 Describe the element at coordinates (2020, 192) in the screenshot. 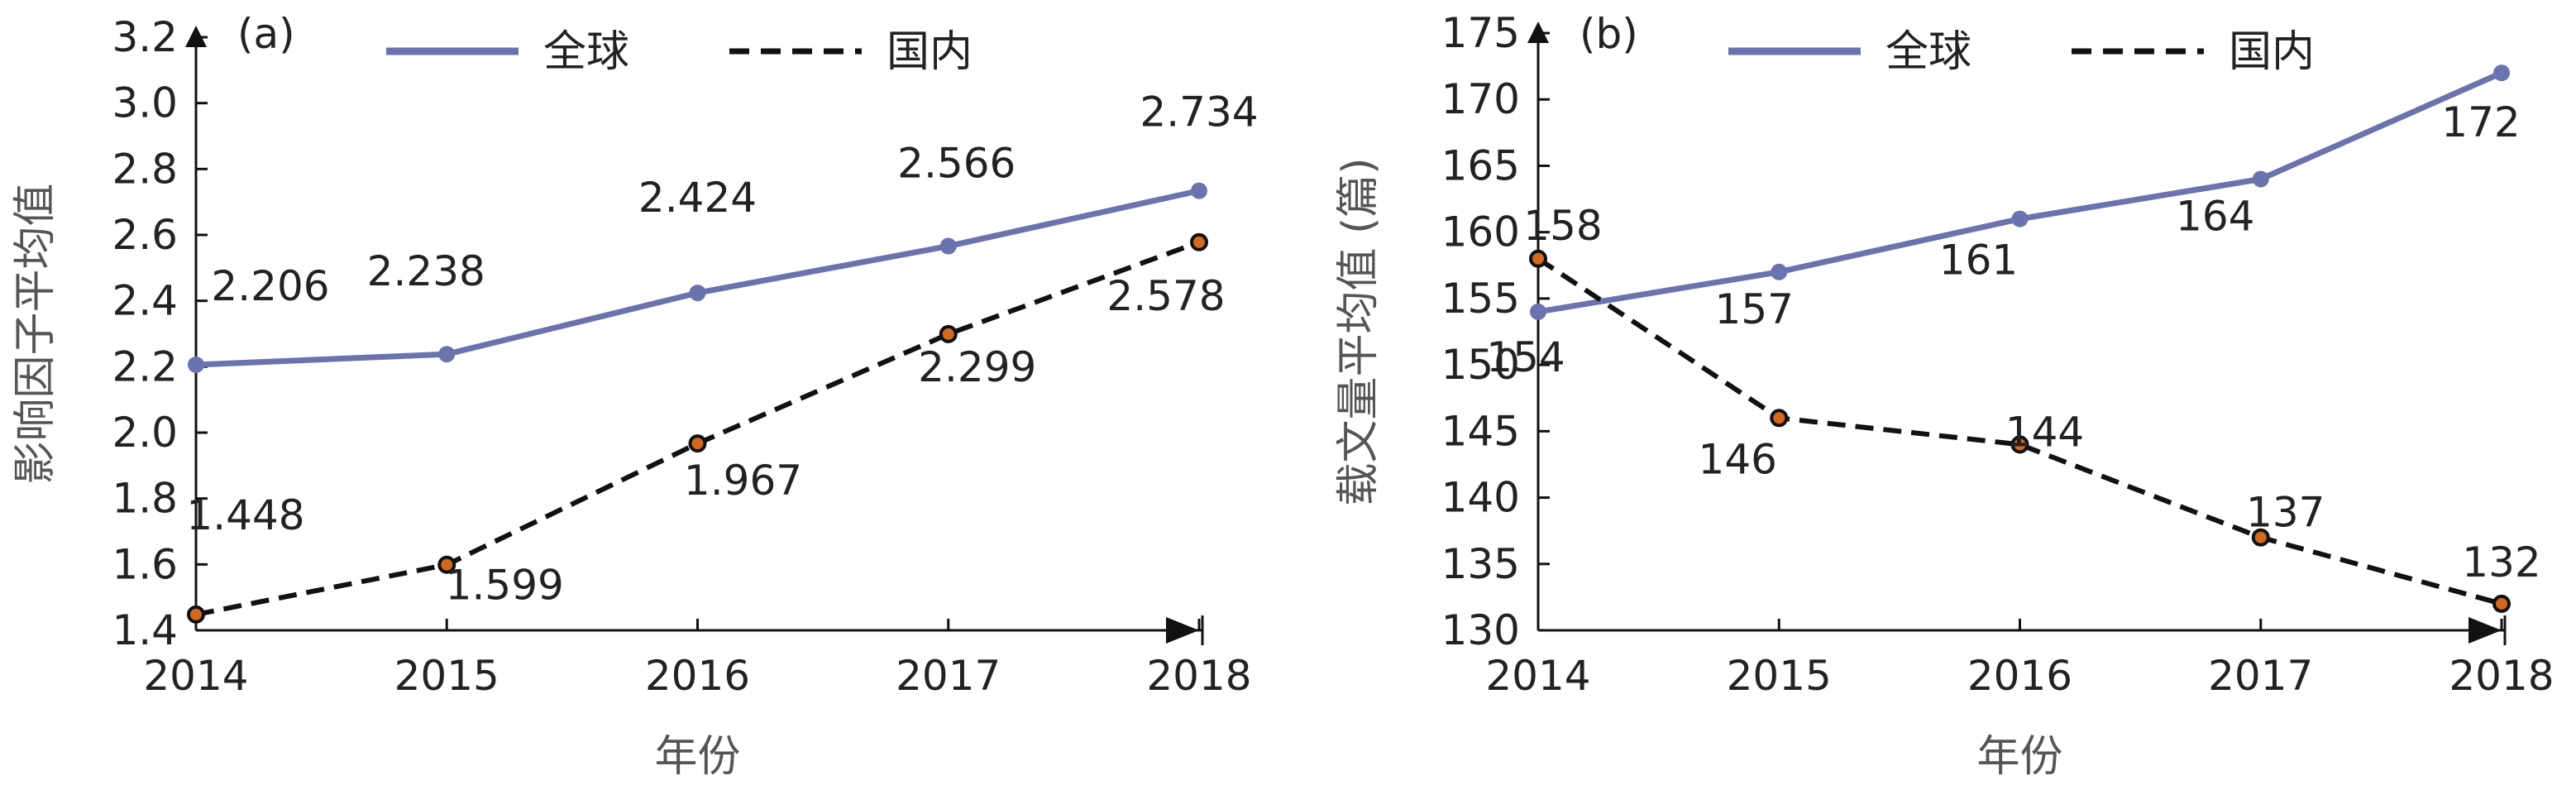

I see `series-line-global` at that location.